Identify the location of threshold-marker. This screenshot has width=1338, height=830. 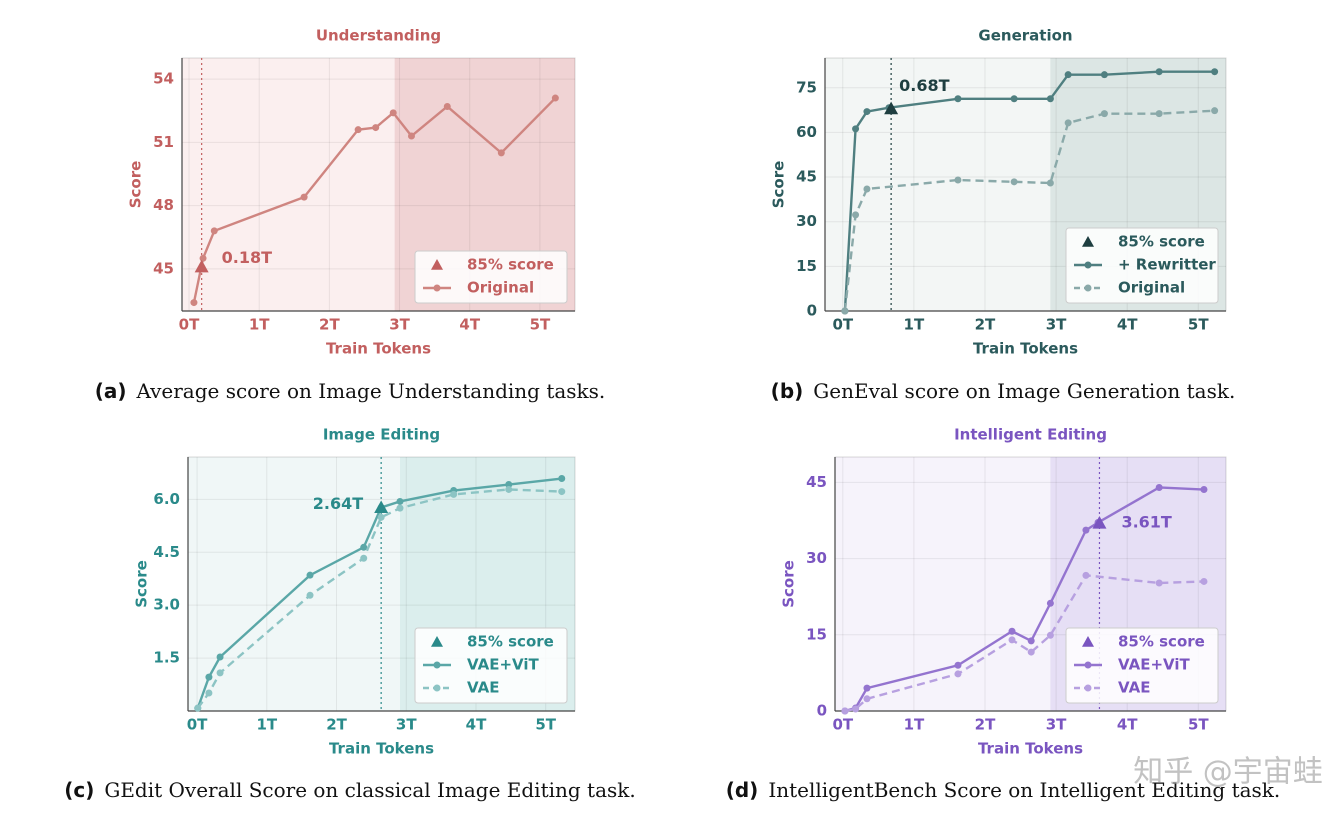
(891, 108).